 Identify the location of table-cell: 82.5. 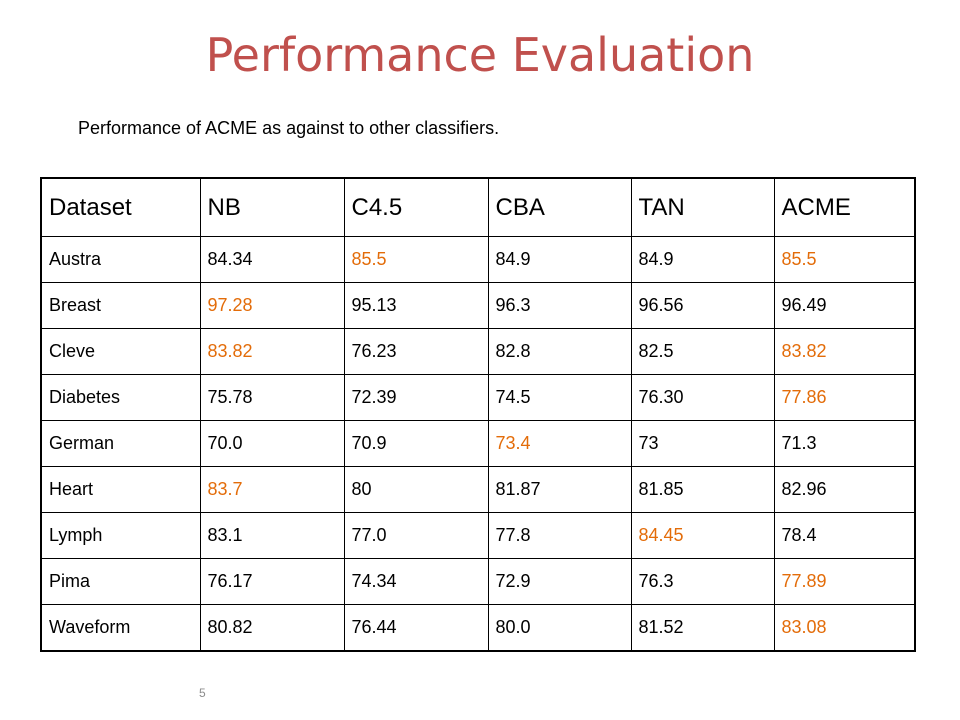
(702, 351).